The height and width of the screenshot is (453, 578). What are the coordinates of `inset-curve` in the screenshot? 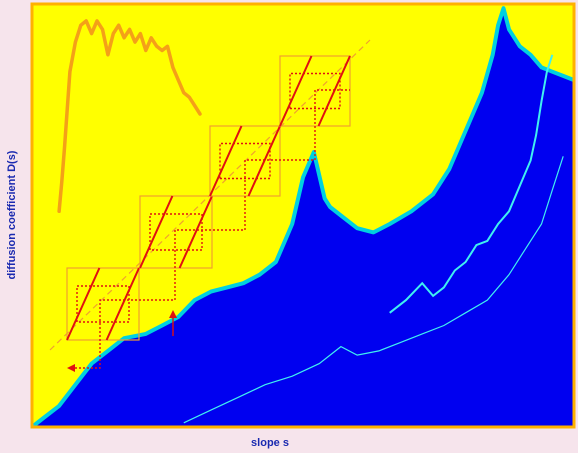 It's located at (129, 116).